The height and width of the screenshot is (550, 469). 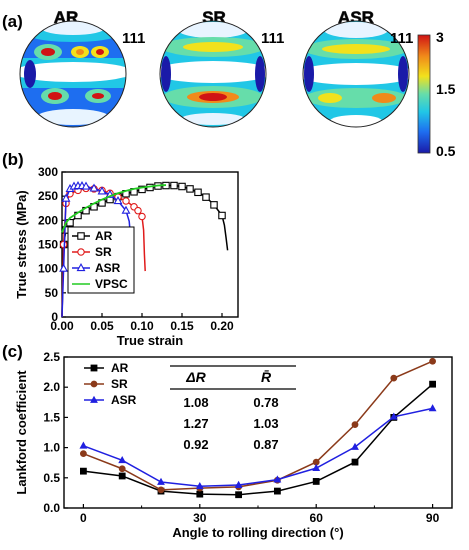 I want to click on pole-figure-plane-sr: 111, so click(x=272, y=38).